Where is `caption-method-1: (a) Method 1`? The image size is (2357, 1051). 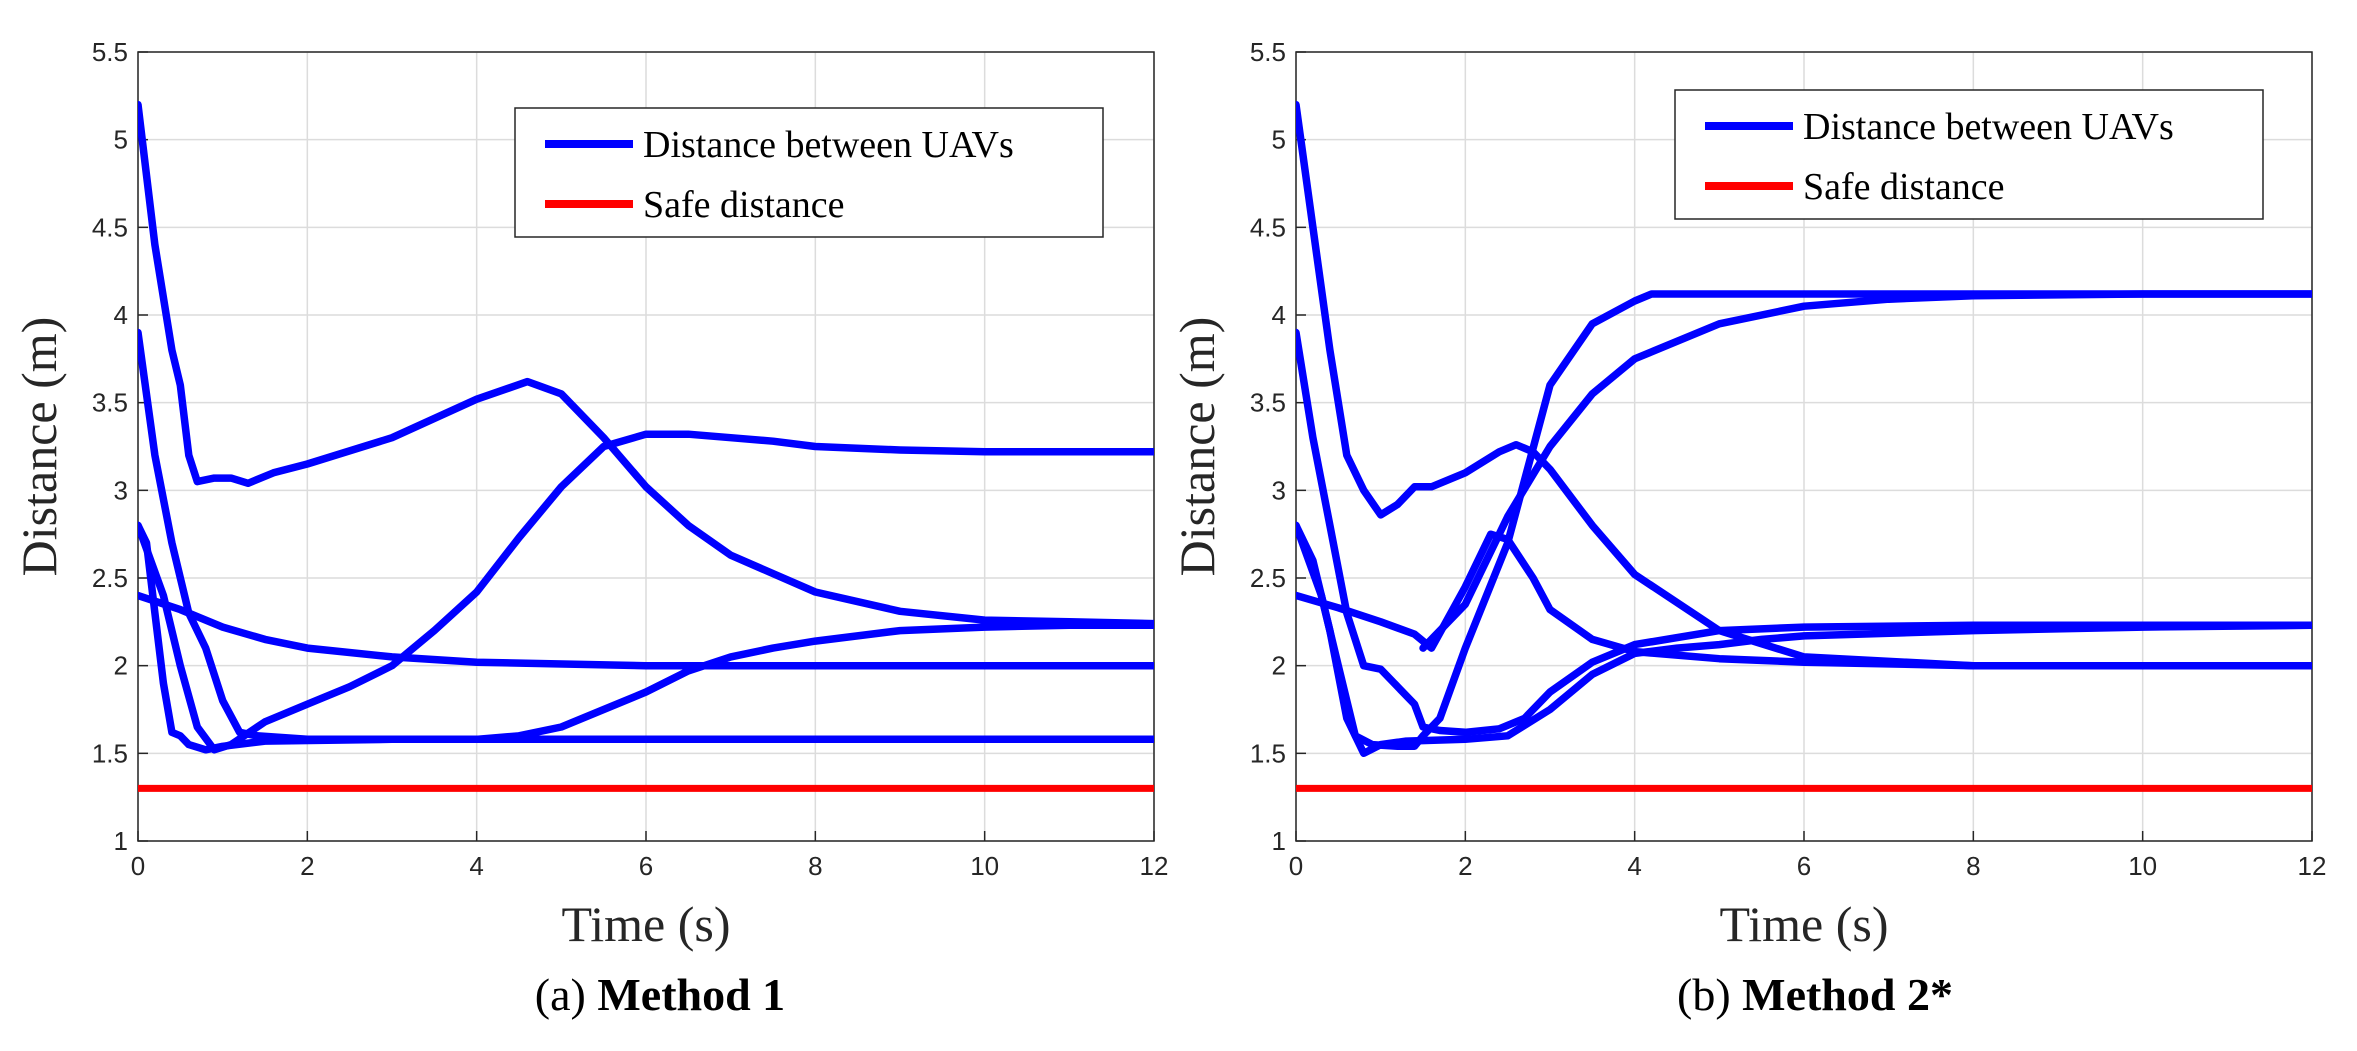
caption-method-1: (a) Method 1 is located at coordinates (660, 994).